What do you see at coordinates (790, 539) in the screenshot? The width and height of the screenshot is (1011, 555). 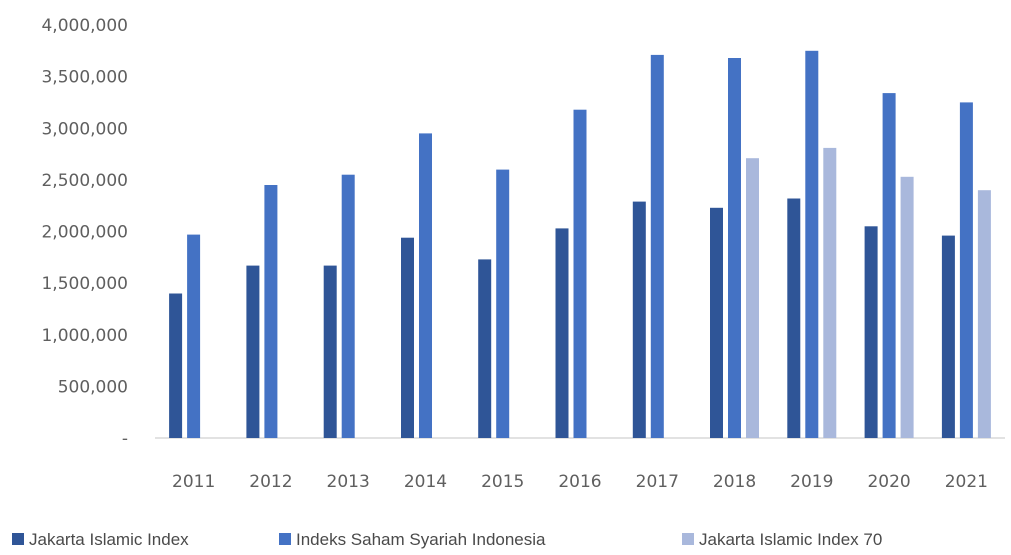 I see `legend-label: Jakarta Islamic Index 70` at bounding box center [790, 539].